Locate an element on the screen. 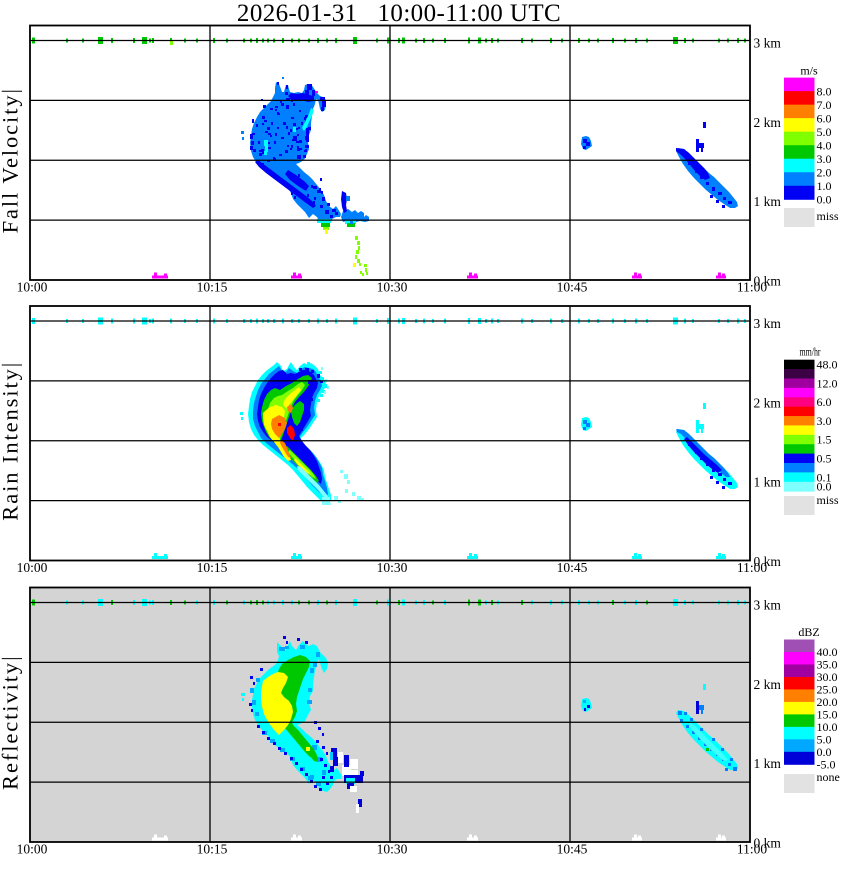  svg-text: 4.0 is located at coordinates (824, 145).